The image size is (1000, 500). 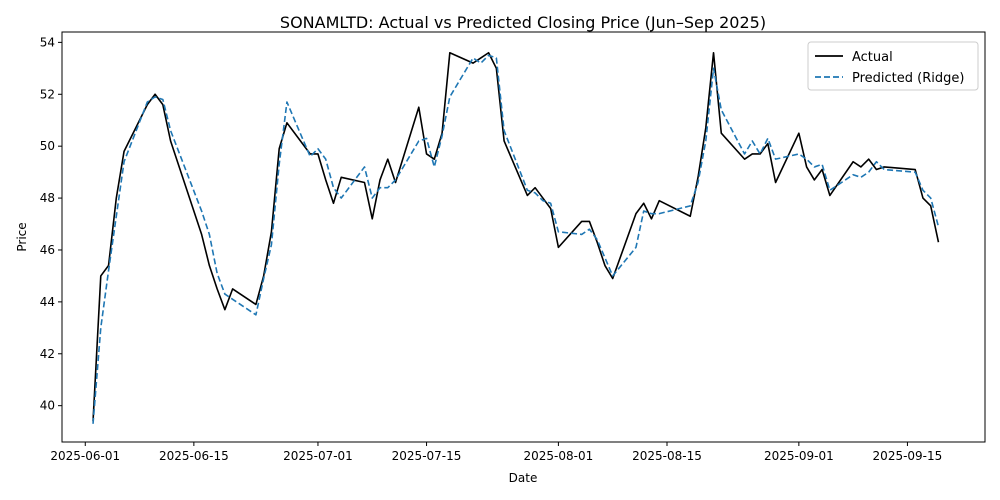 What do you see at coordinates (427, 456) in the screenshot?
I see `x-tick-label: 2025-07-15` at bounding box center [427, 456].